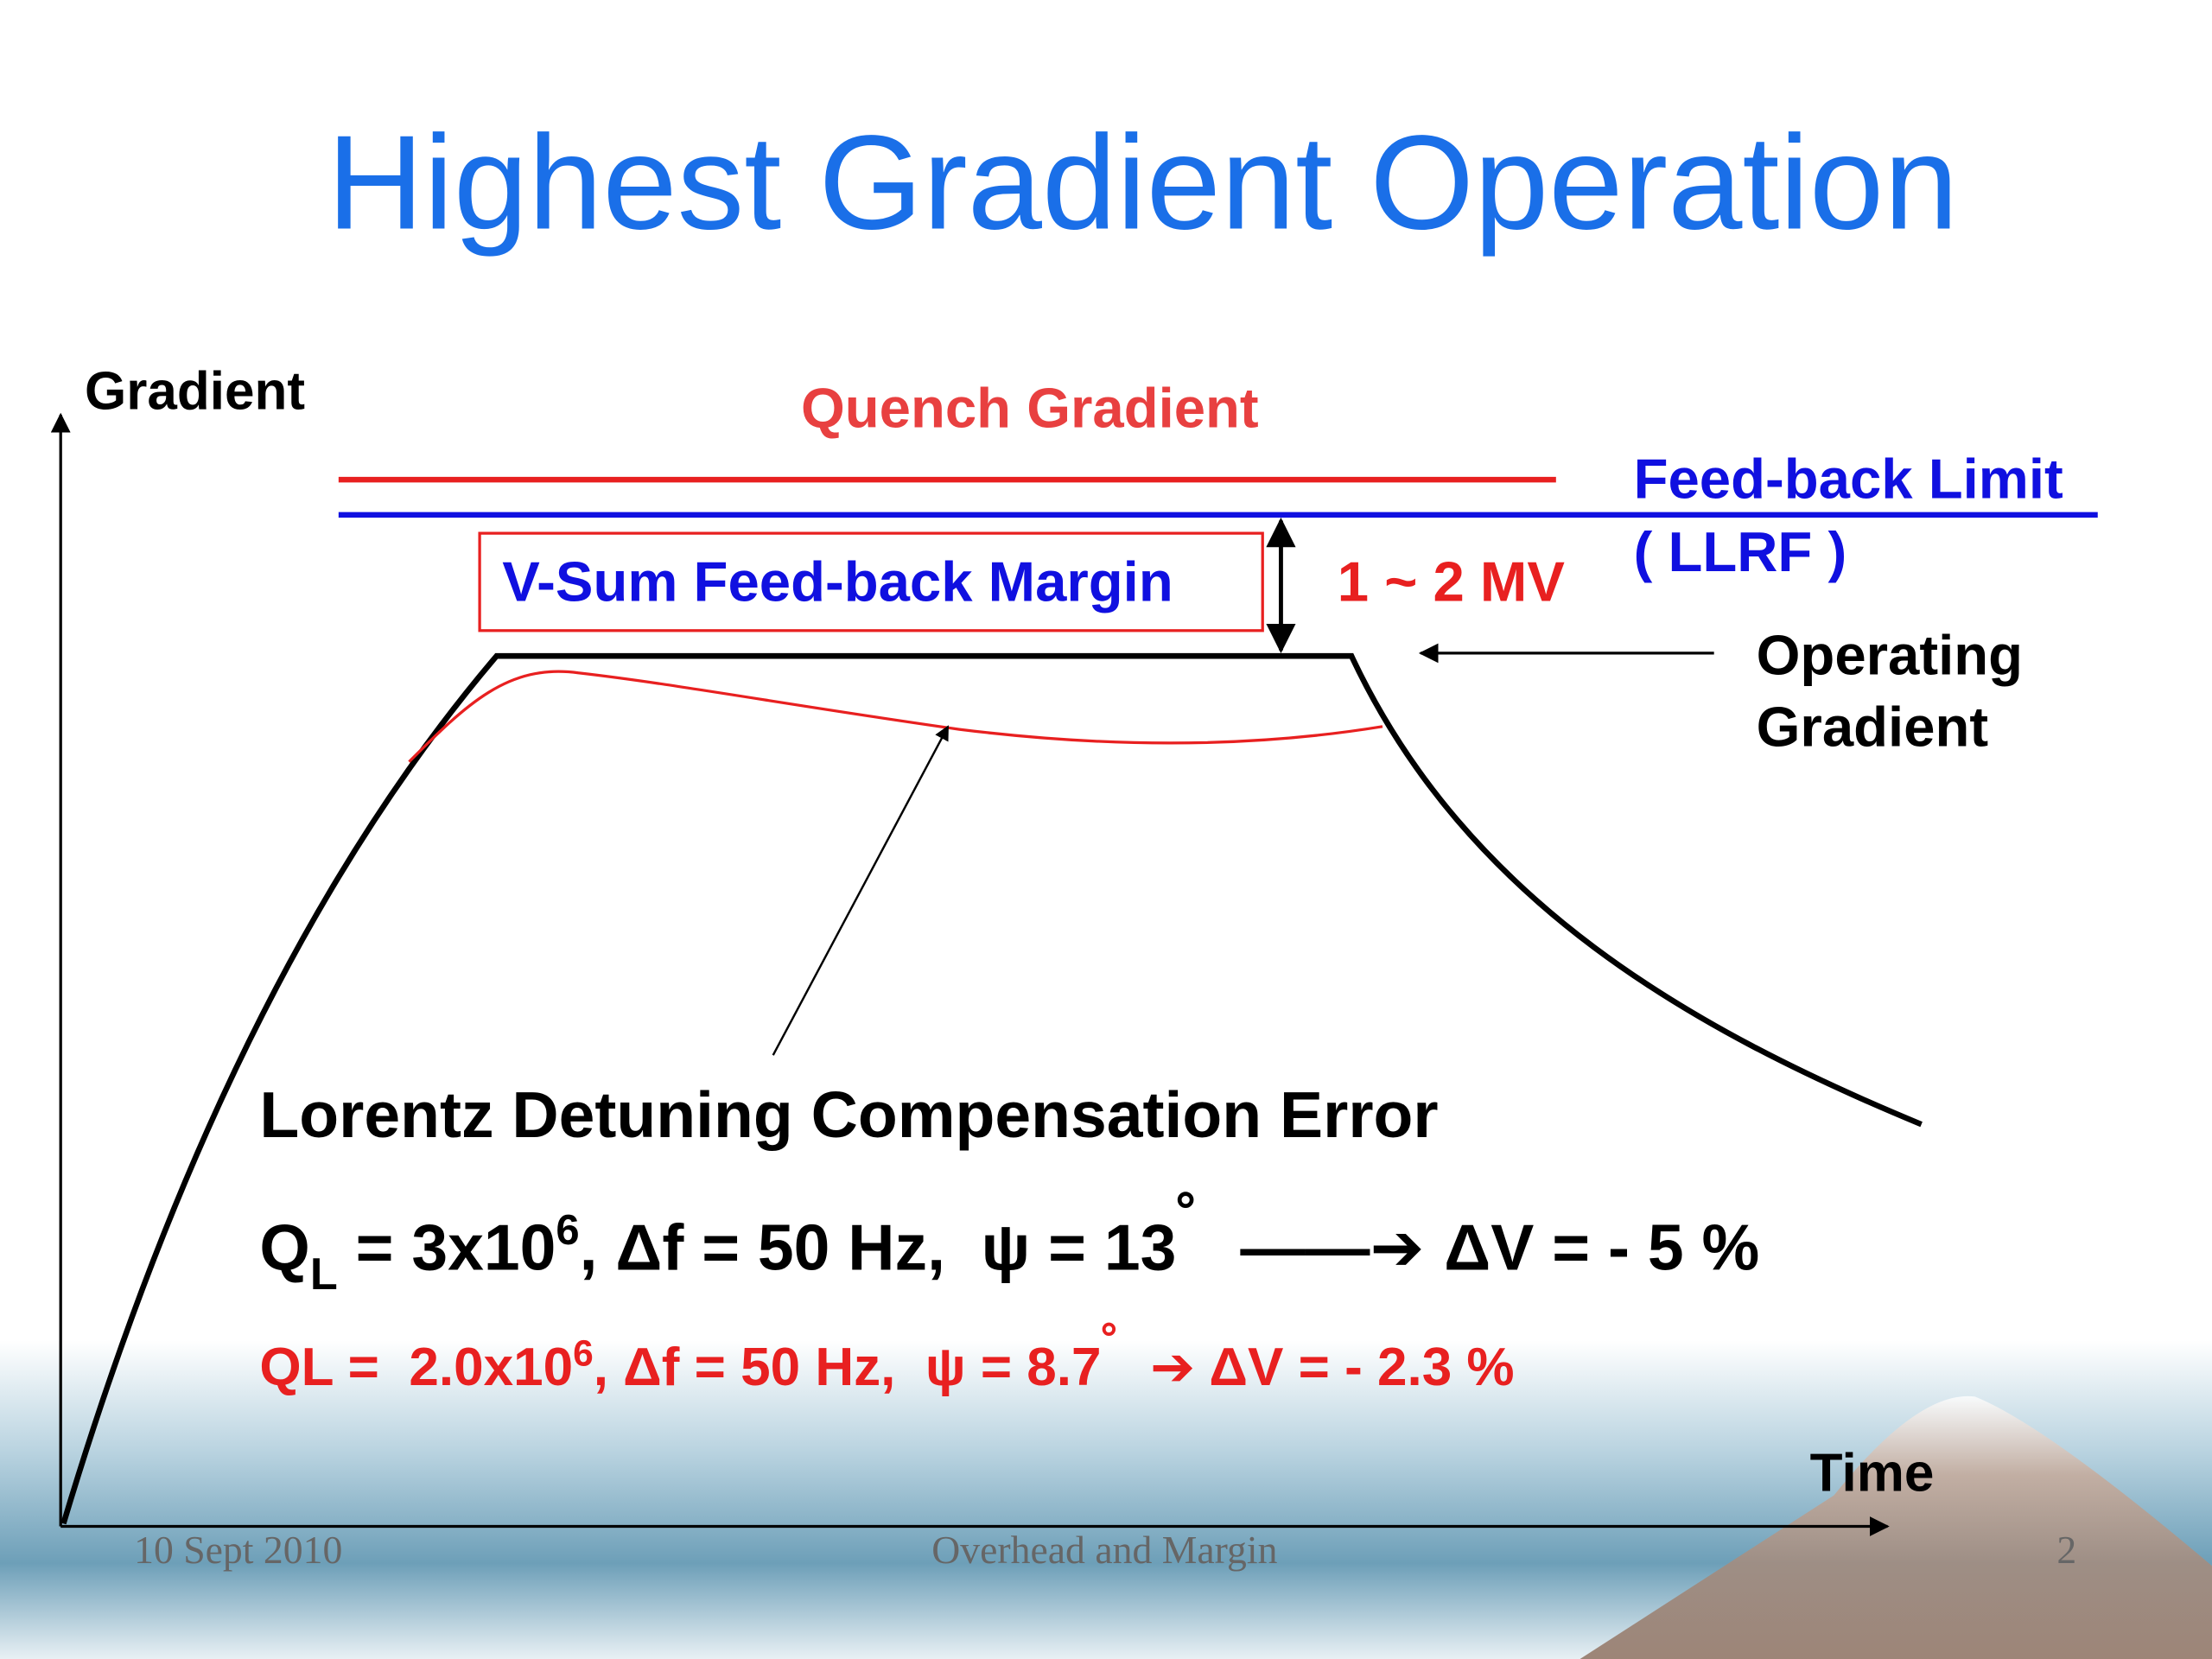 The image size is (2212, 1659). I want to click on formula-arrow: ——➔, so click(1332, 1247).